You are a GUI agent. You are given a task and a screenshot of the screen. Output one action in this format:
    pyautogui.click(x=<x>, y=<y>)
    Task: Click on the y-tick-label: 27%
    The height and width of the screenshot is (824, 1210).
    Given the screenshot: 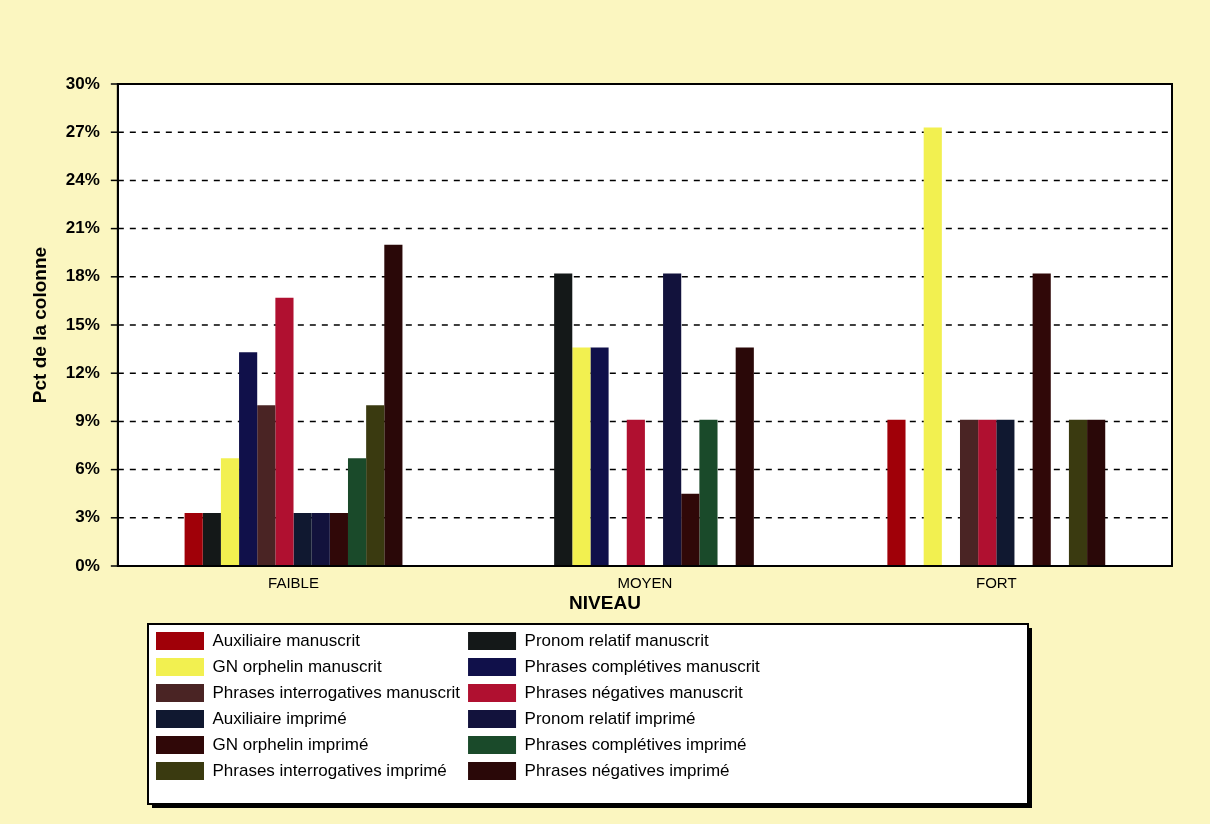 What is the action you would take?
    pyautogui.click(x=82, y=131)
    